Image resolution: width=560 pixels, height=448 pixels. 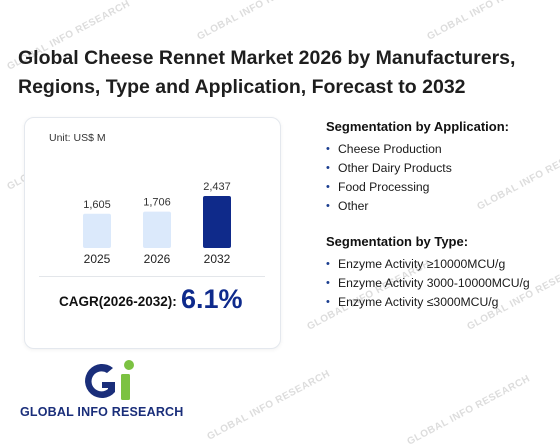 What do you see at coordinates (397, 241) in the screenshot?
I see `segmentation-type-title: Segmentation by Type:` at bounding box center [397, 241].